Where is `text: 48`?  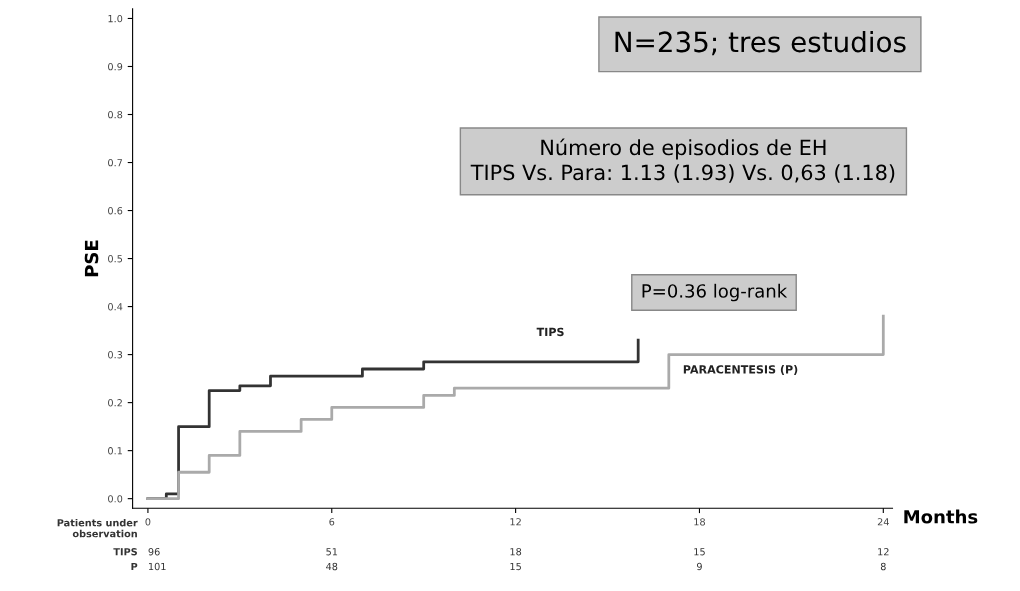 text: 48 is located at coordinates (332, 566).